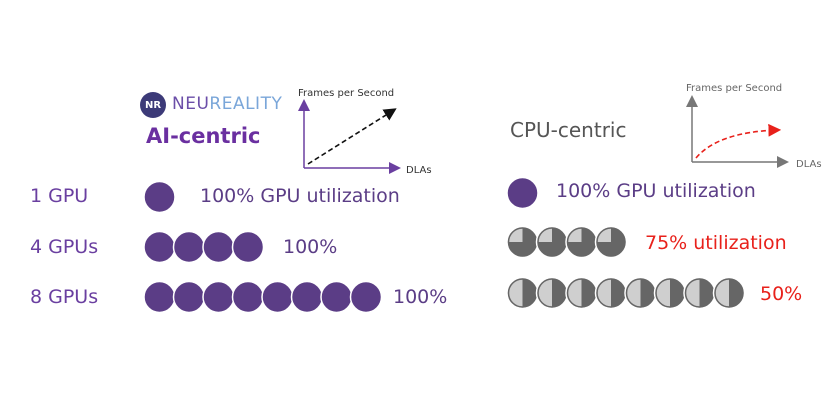 This screenshot has width=833, height=416. I want to click on cpu-centric-gpu-icons, so click(626, 243).